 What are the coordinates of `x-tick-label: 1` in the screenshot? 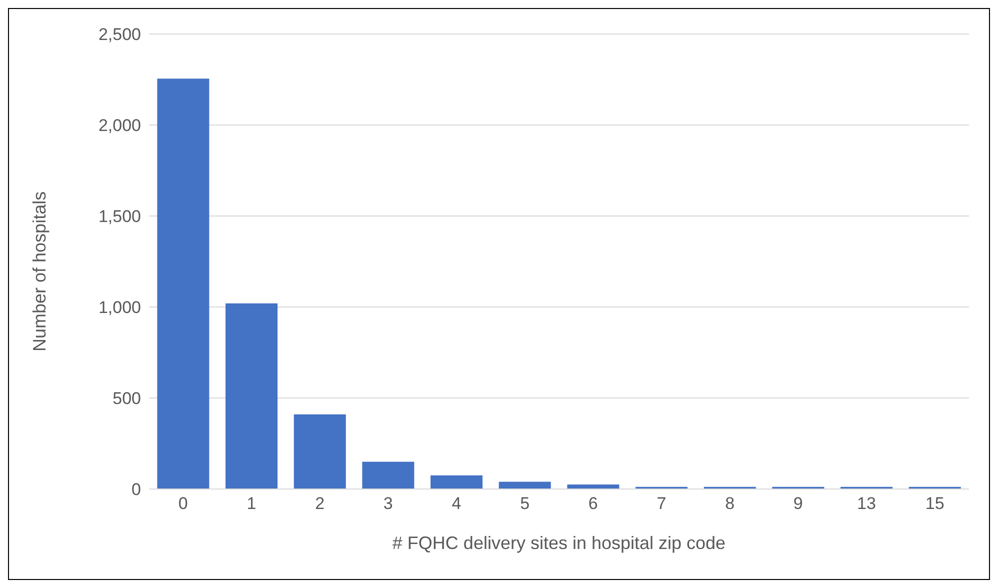 It's located at (251, 504).